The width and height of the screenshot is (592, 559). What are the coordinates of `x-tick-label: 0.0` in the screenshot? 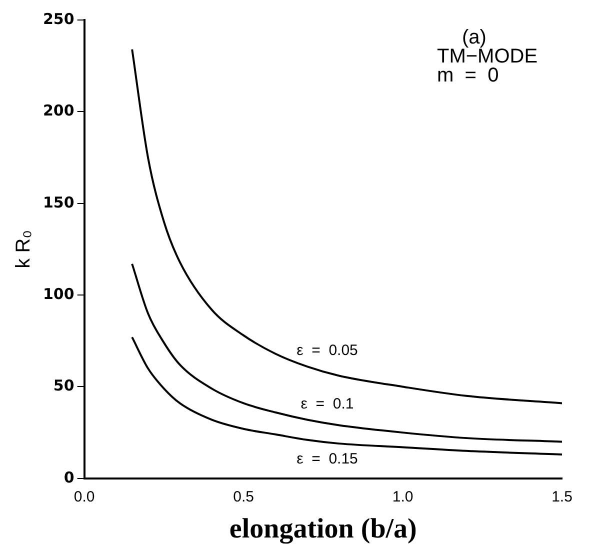 It's located at (84, 497).